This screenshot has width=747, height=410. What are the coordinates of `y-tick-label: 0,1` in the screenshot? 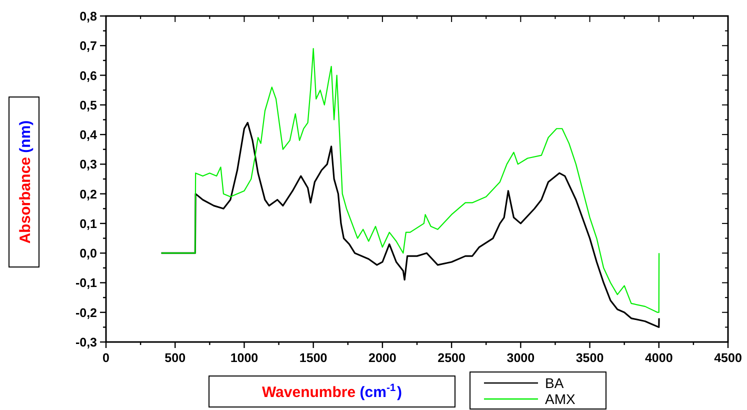 It's located at (89, 223).